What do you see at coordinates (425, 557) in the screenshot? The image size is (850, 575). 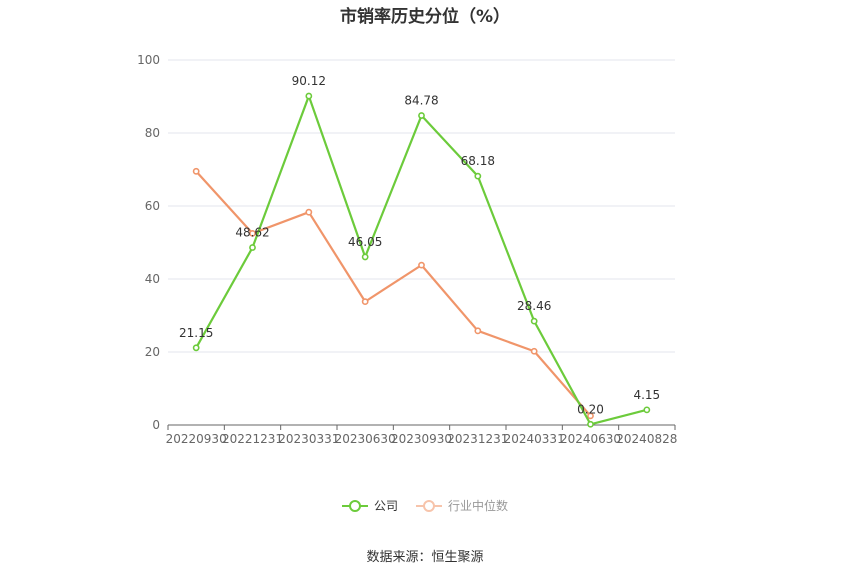 I see `data-source: 数据来源：恒生聚源` at bounding box center [425, 557].